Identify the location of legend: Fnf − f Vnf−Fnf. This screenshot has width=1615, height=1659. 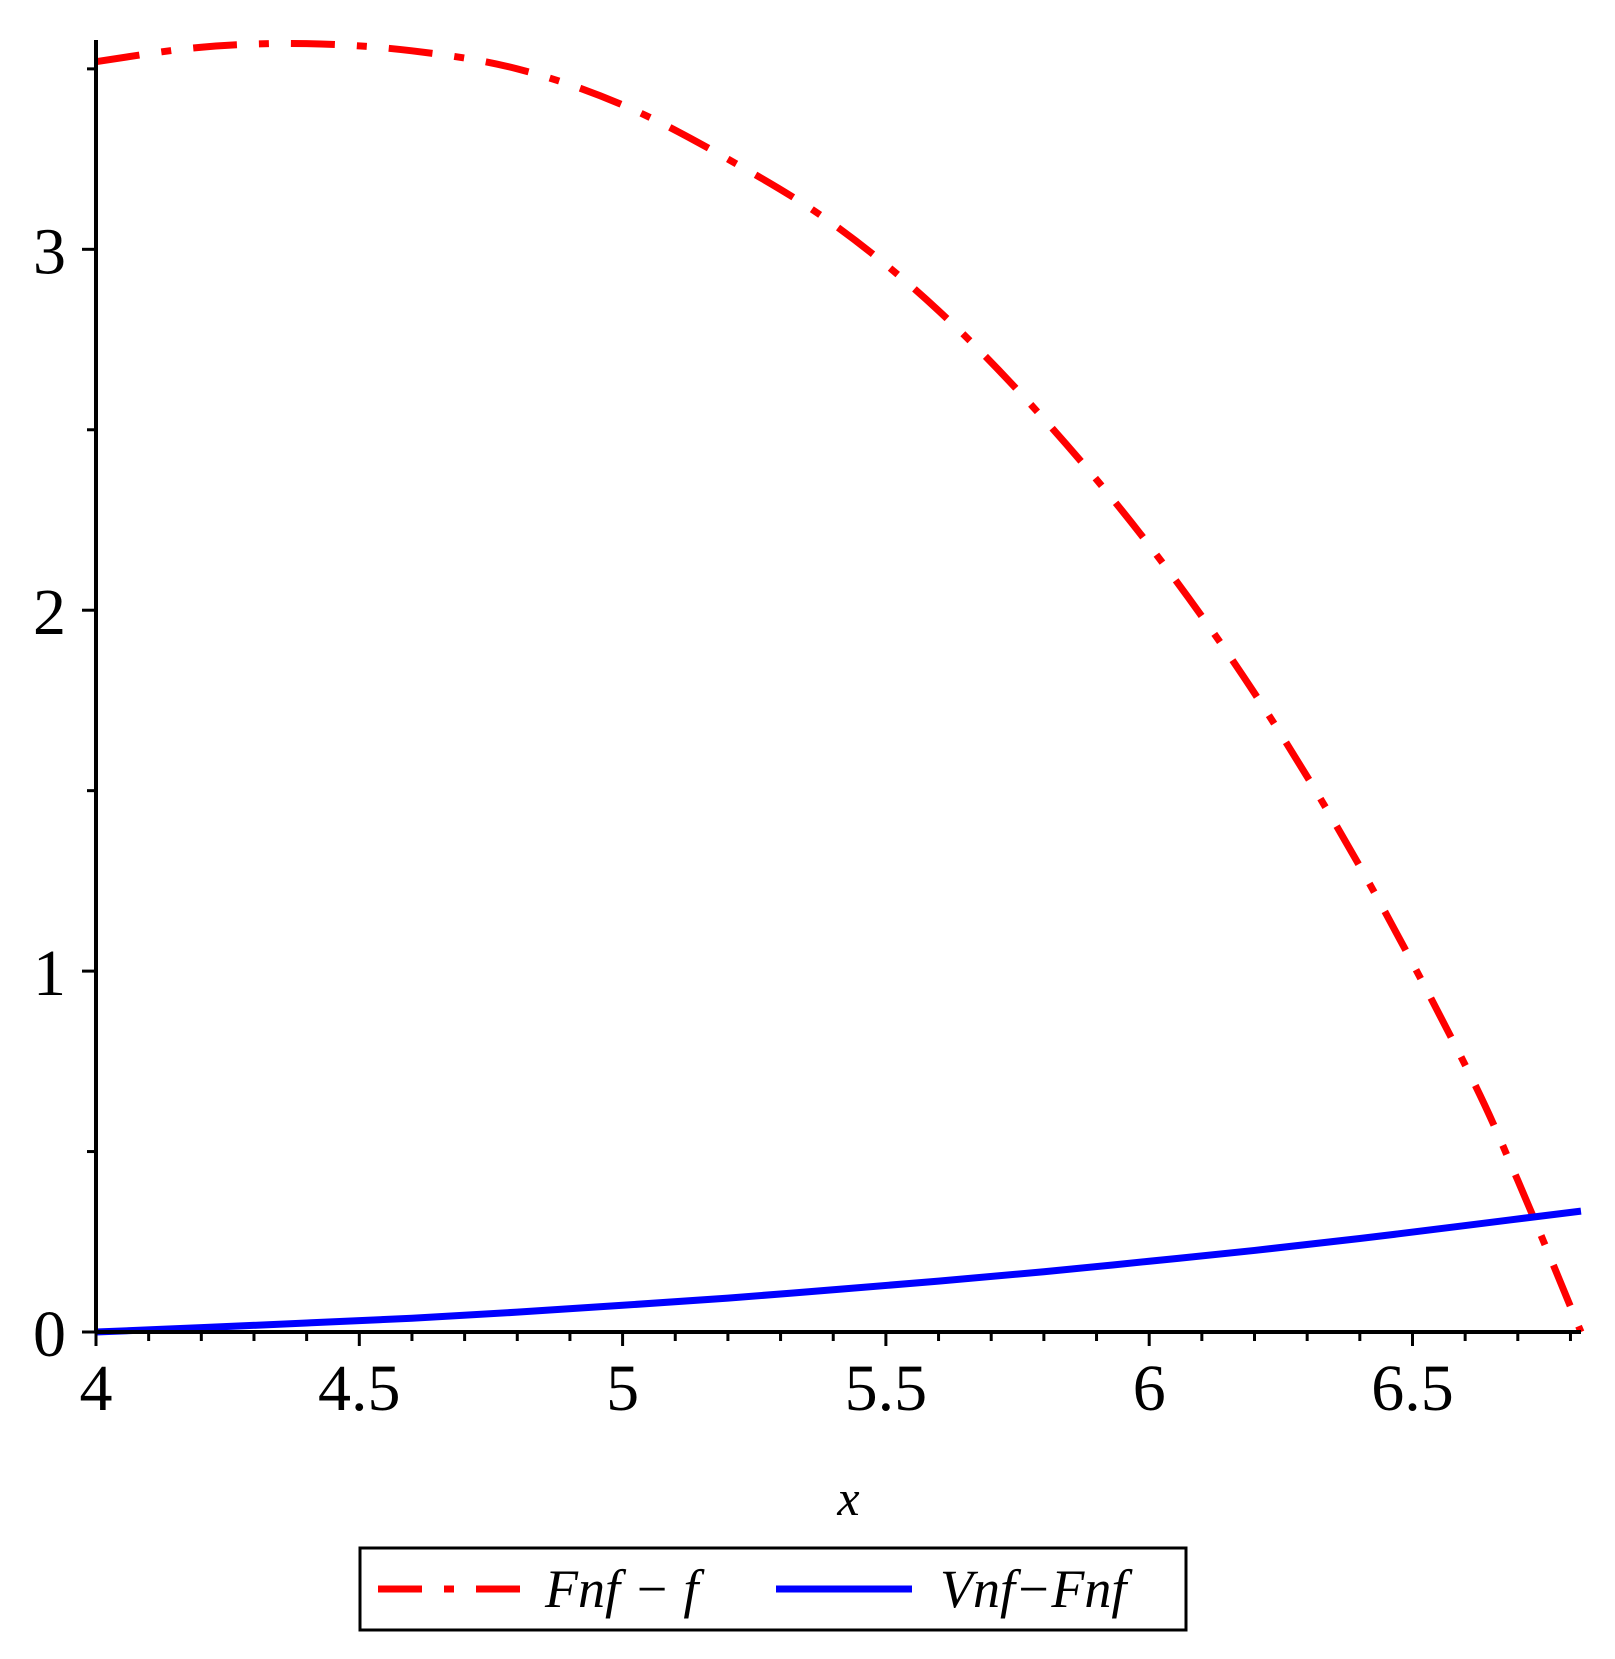
(773, 1589).